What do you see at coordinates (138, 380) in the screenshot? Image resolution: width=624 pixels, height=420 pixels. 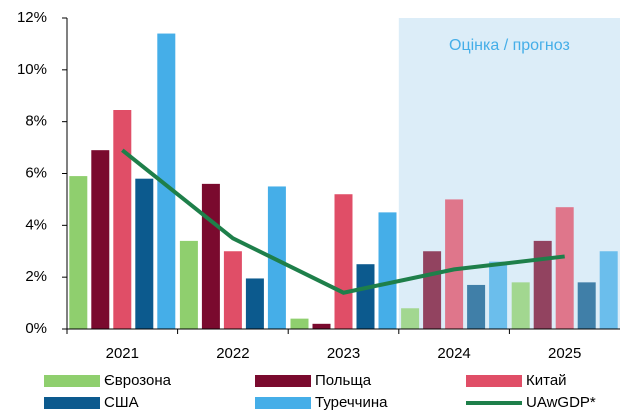 I see `legend-label: Єврозона` at bounding box center [138, 380].